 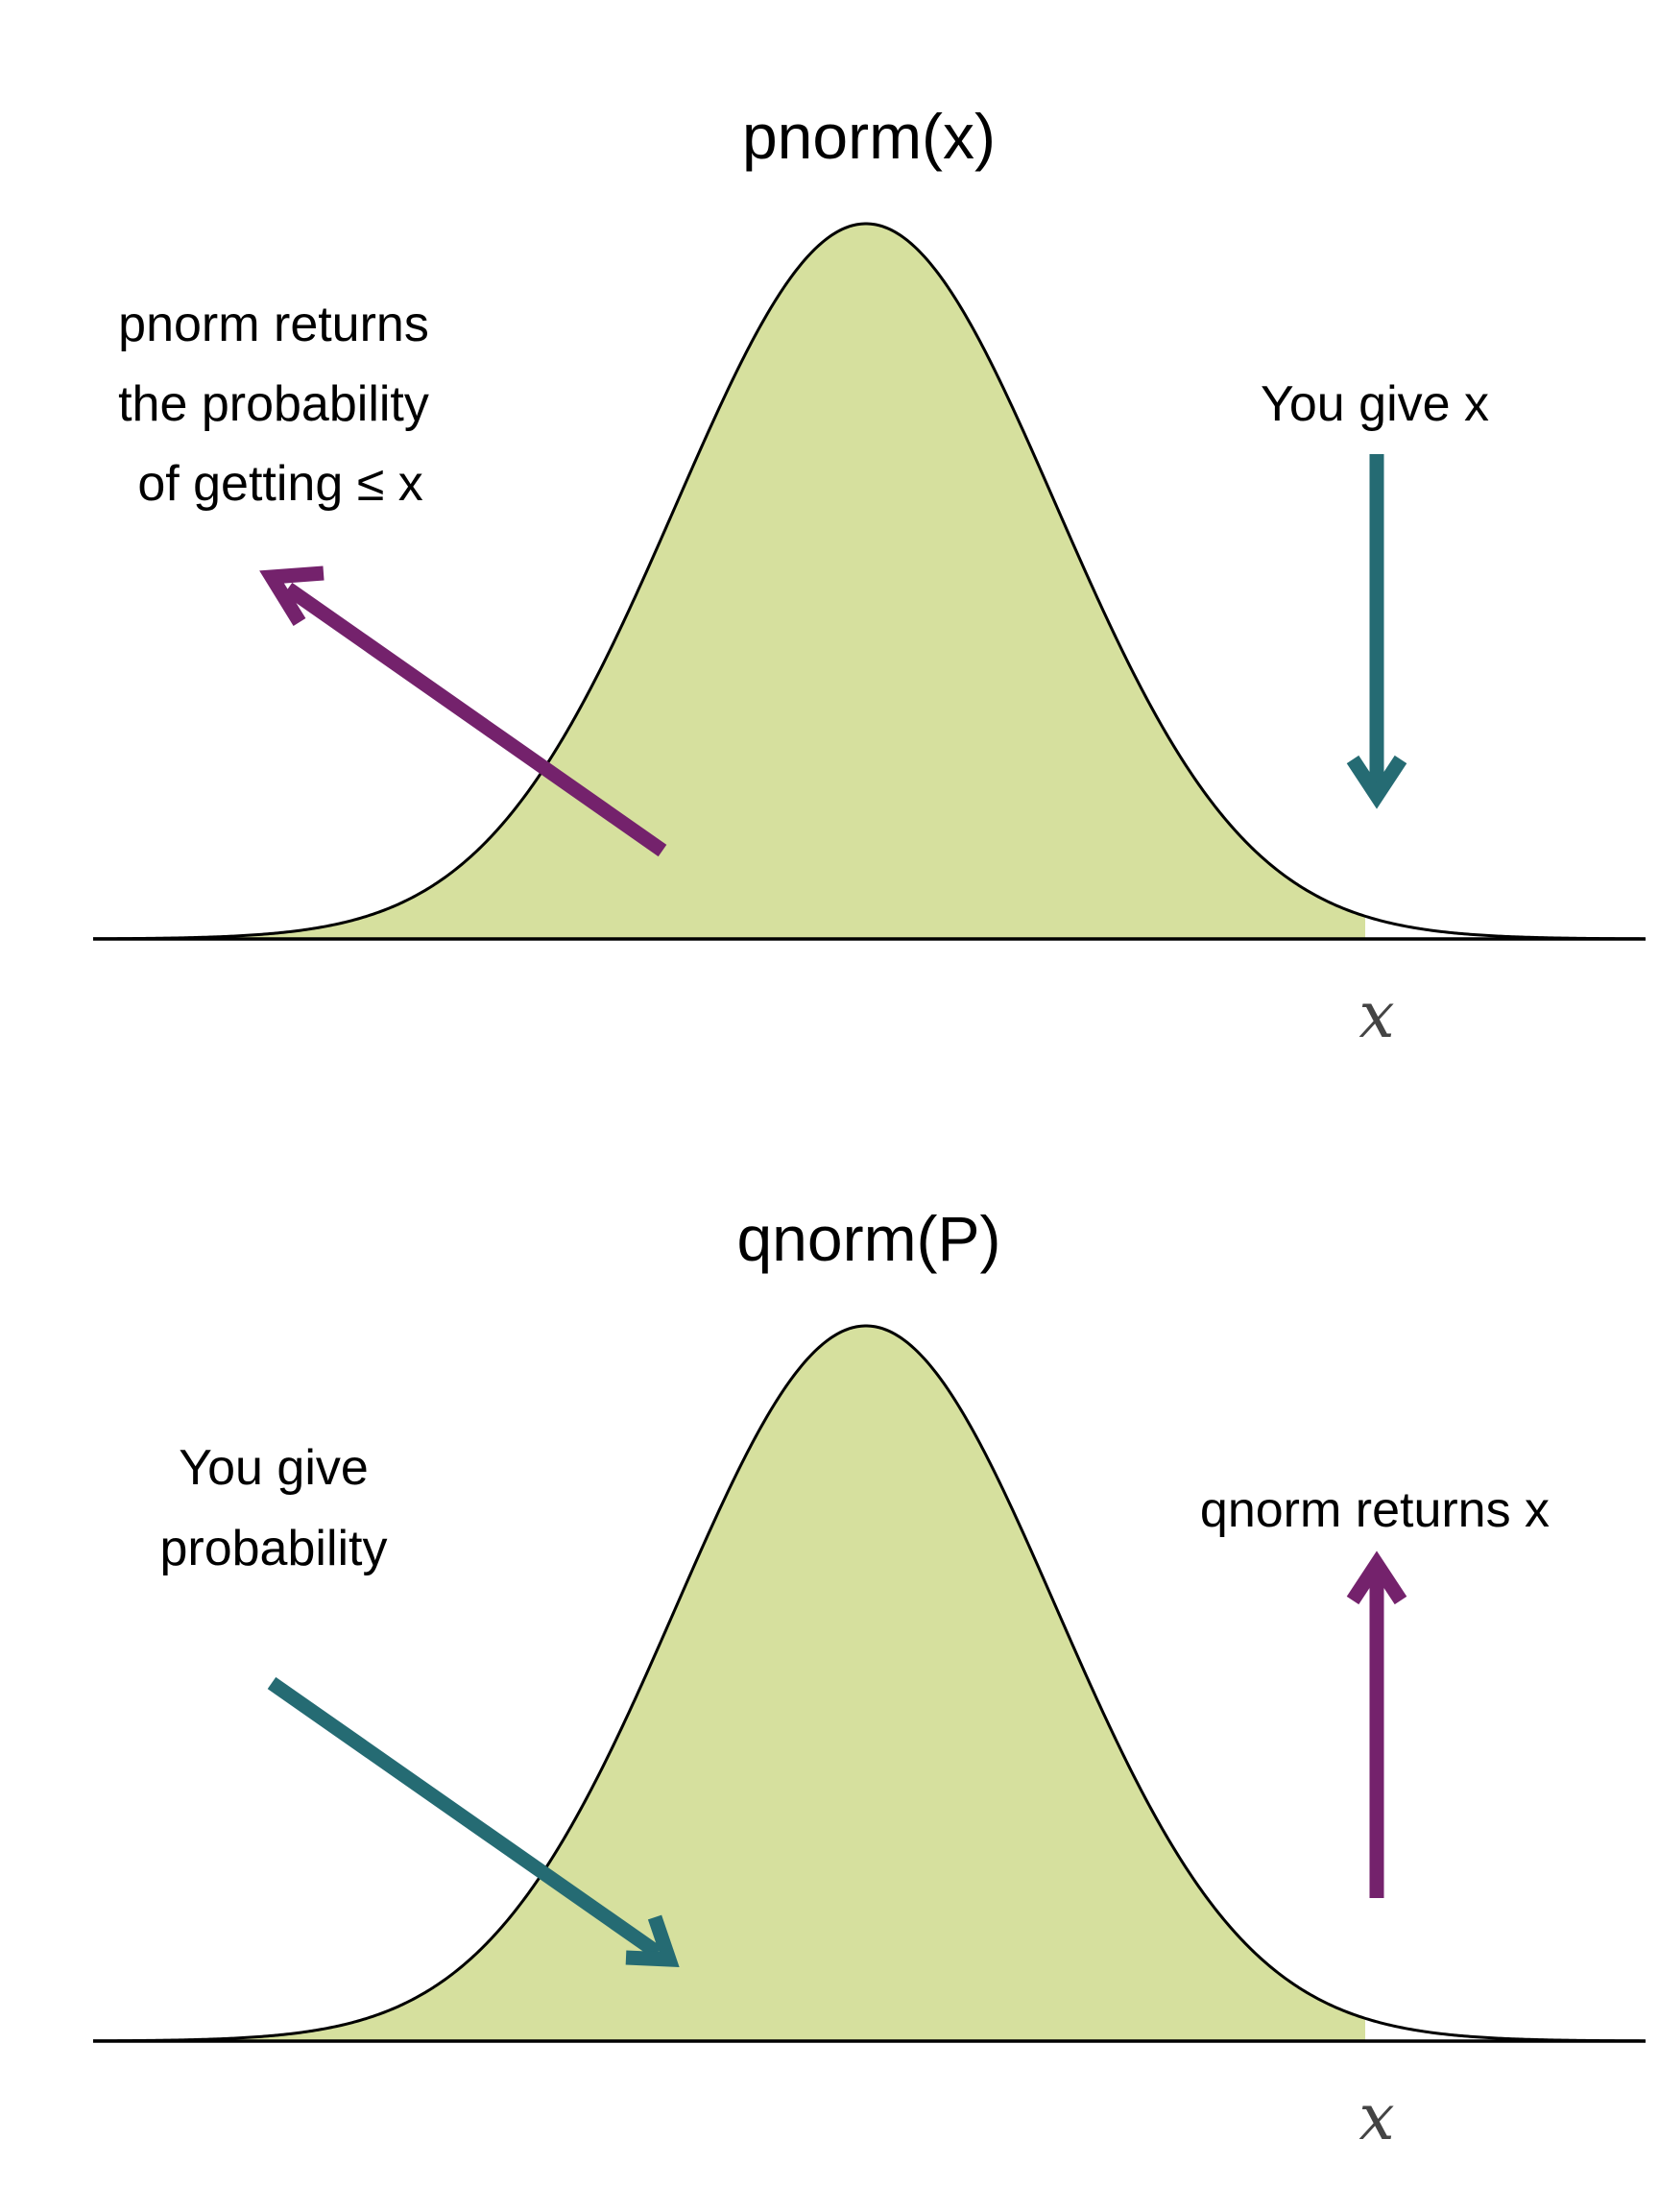 What do you see at coordinates (1375, 404) in the screenshot?
I see `right-annotation: You give x` at bounding box center [1375, 404].